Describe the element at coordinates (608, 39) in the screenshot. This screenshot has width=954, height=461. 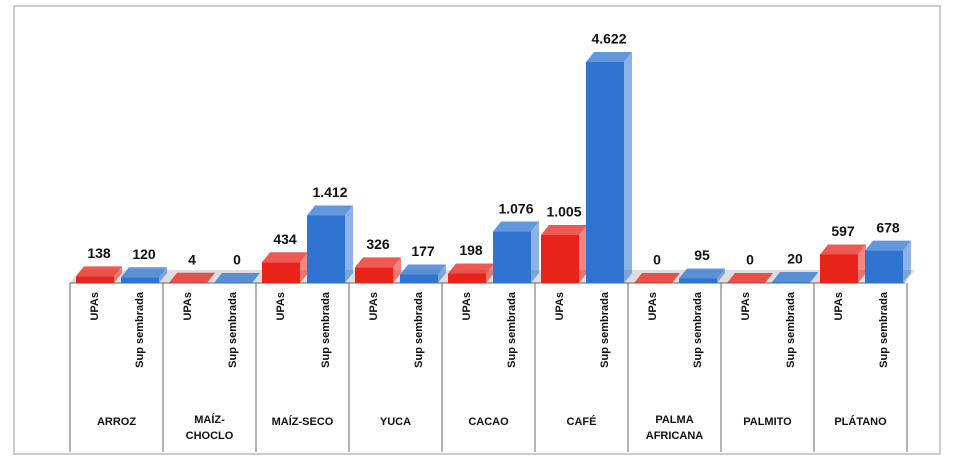
I see `value-label: 4.622` at that location.